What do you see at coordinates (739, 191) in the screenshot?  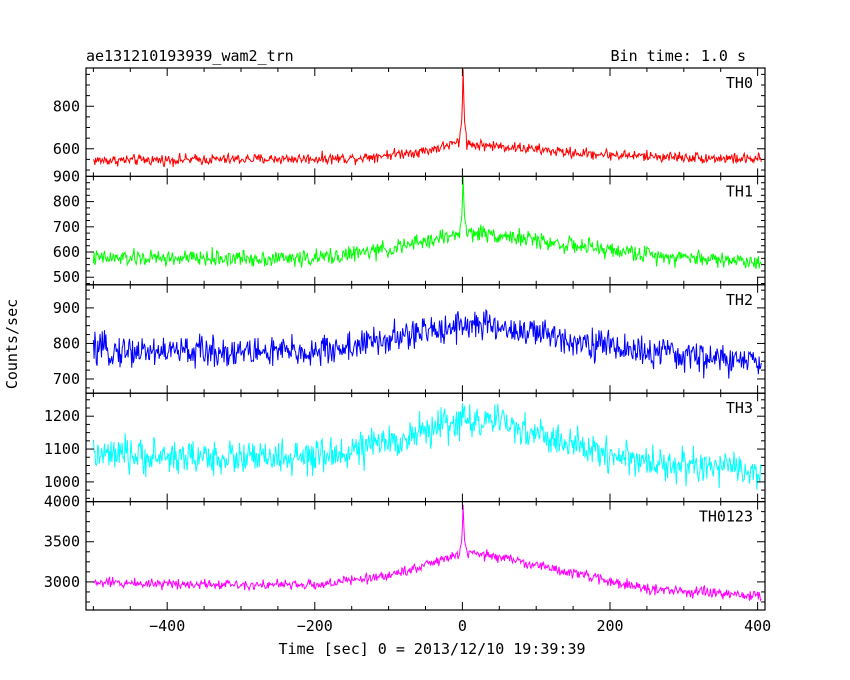 I see `panel-label: TH1` at bounding box center [739, 191].